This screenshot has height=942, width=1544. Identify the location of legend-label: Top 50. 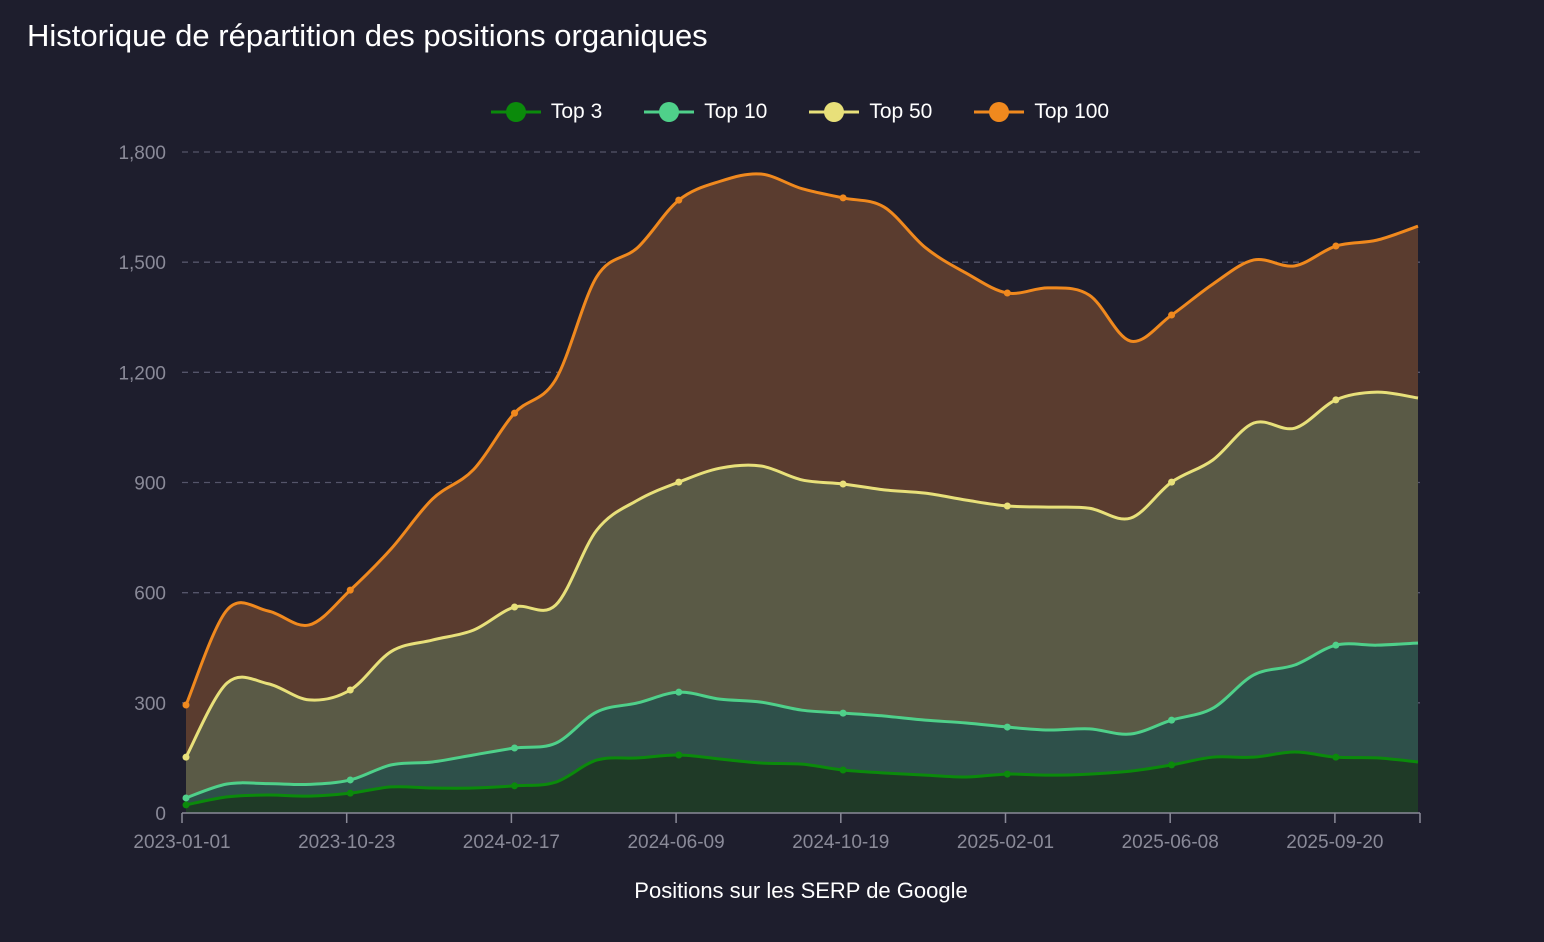
(901, 111).